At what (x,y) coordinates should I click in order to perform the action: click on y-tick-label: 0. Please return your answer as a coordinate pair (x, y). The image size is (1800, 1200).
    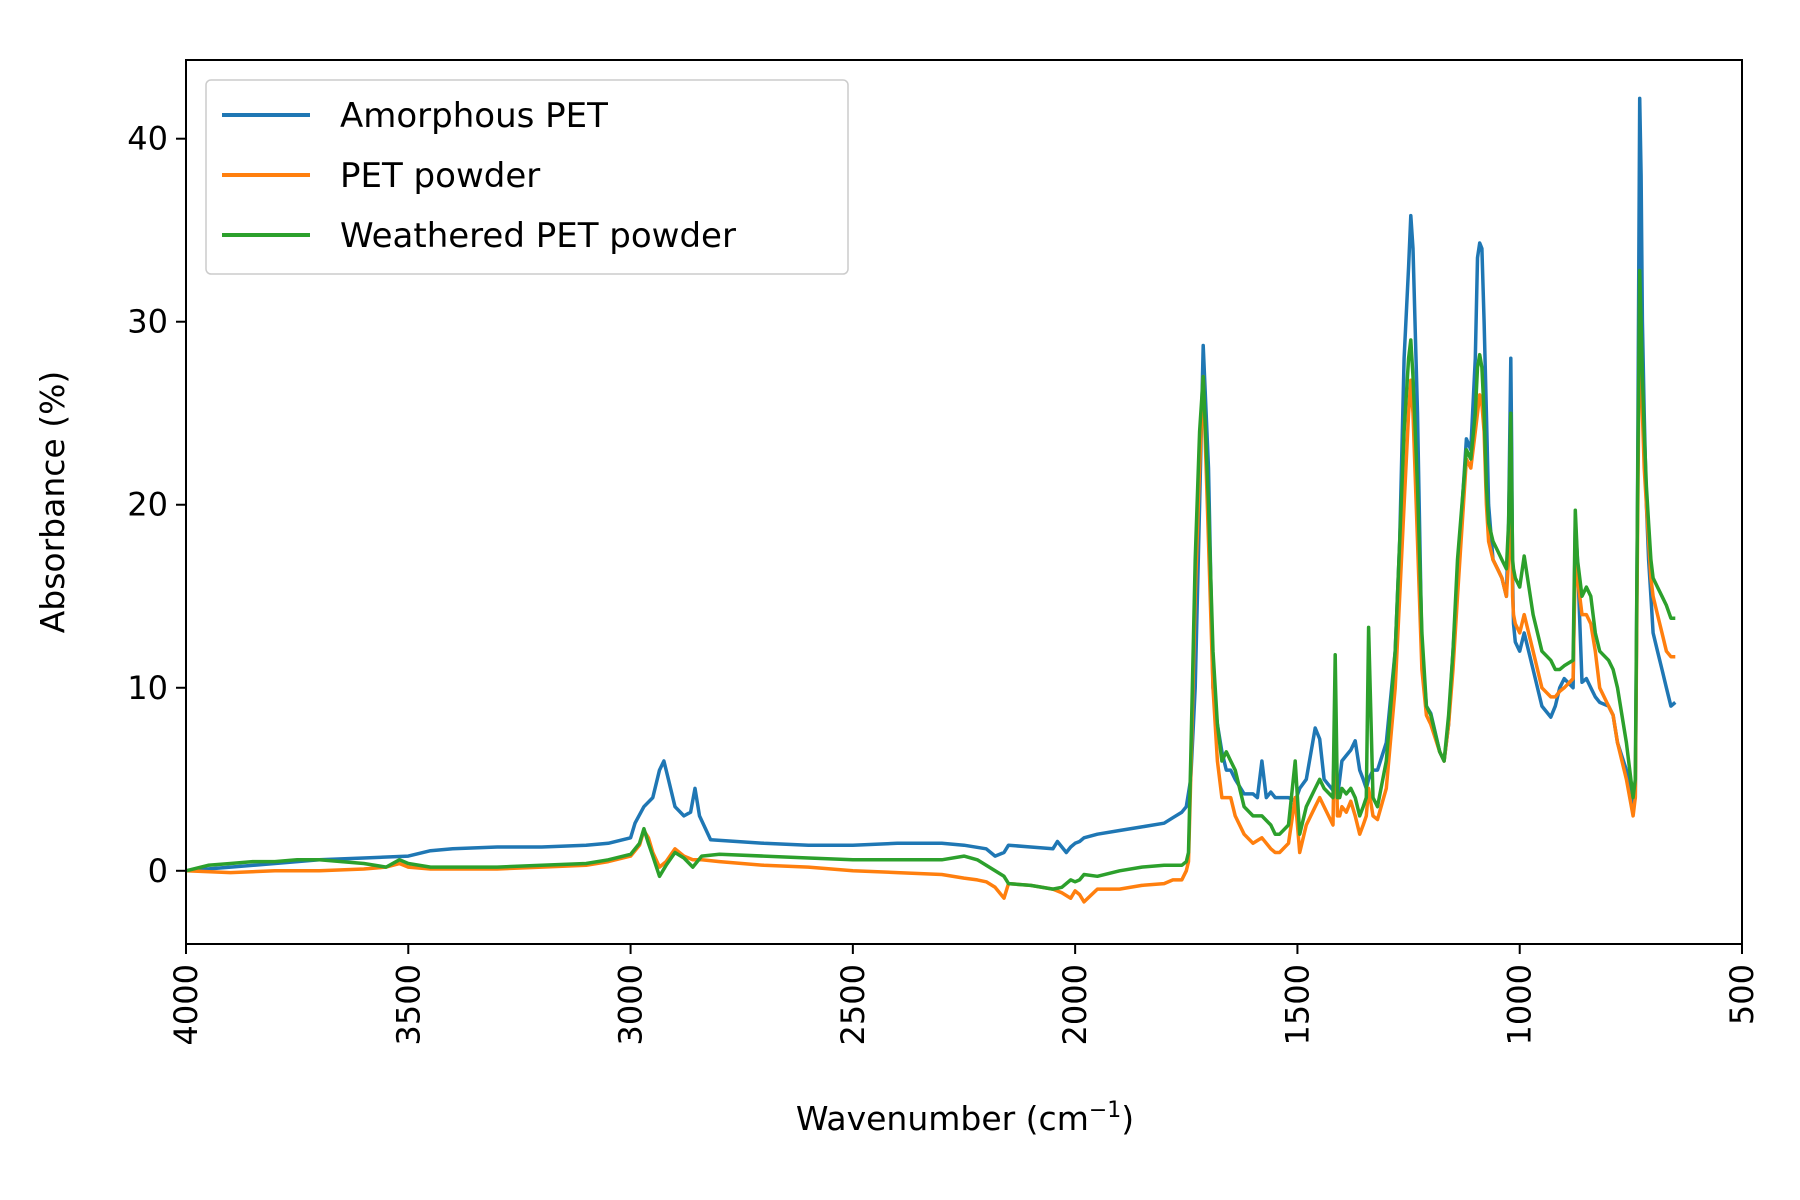
    Looking at the image, I should click on (158, 871).